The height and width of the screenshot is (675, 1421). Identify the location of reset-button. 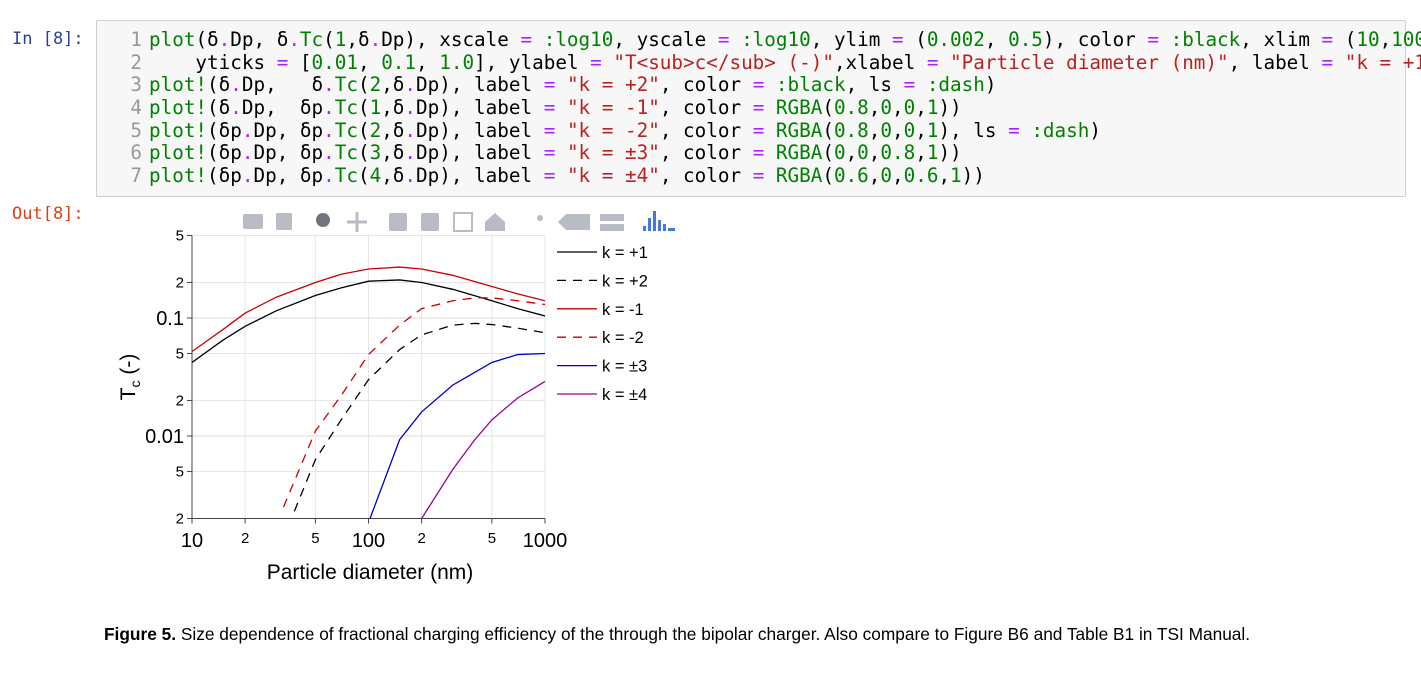
(495, 222).